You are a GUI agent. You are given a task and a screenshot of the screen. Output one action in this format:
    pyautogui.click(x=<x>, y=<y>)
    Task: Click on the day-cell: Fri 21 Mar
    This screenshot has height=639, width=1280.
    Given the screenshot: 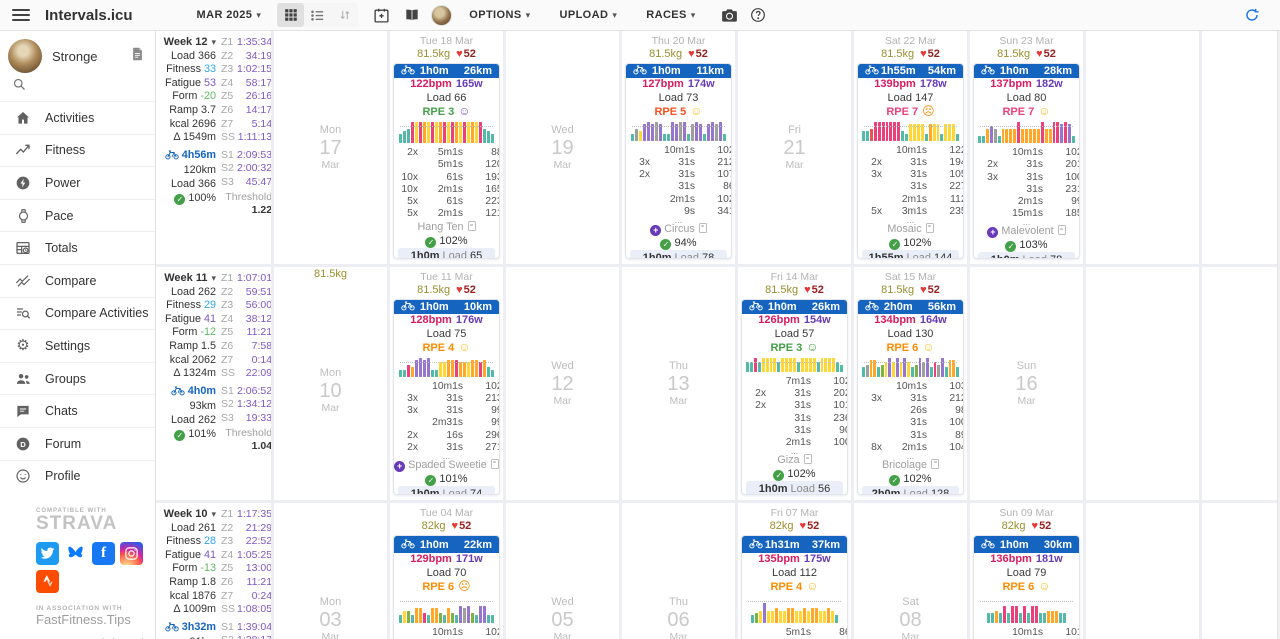 What is the action you would take?
    pyautogui.click(x=794, y=147)
    